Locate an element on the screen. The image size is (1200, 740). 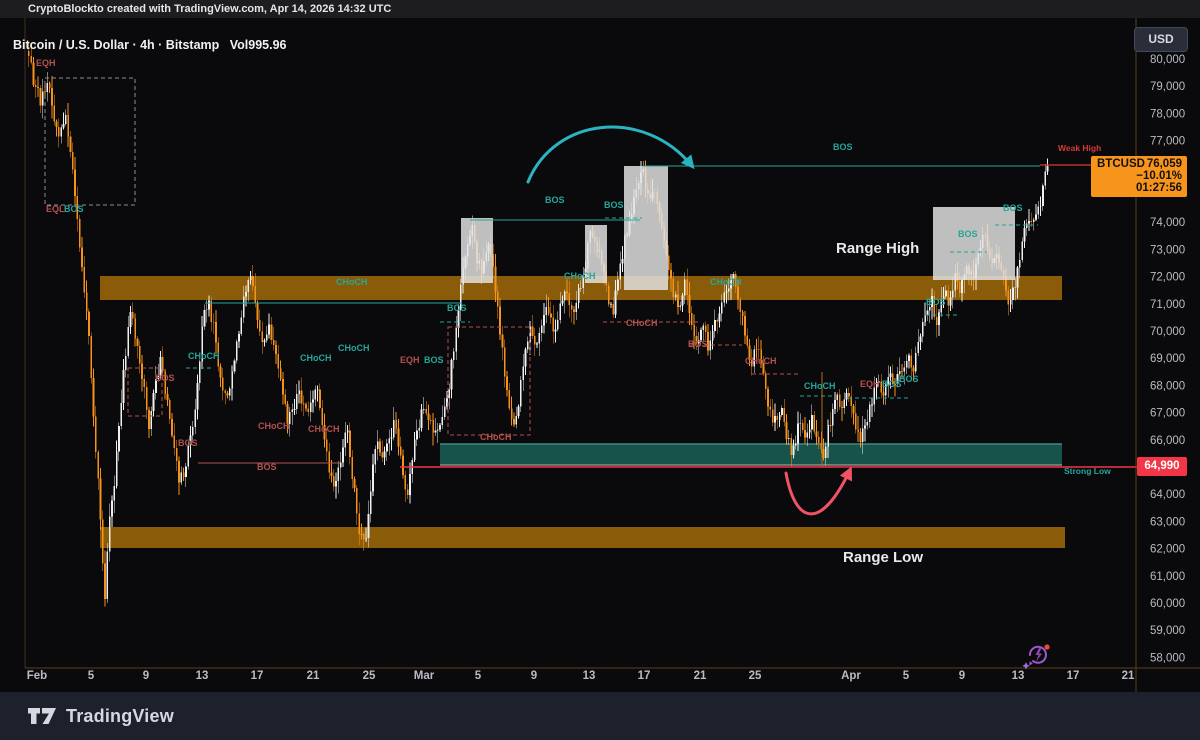
y-axis-label: 58,000 is located at coordinates (1167, 658).